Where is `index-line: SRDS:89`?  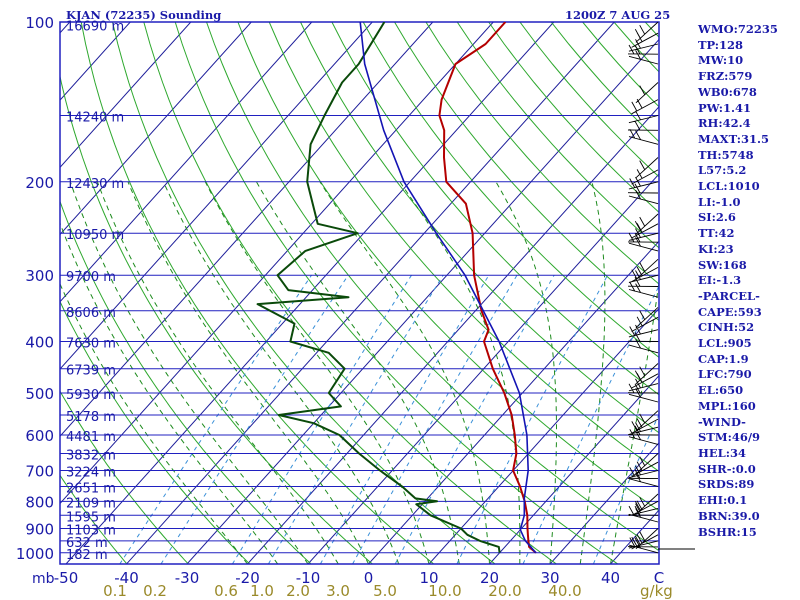
index-line: SRDS:89 is located at coordinates (726, 484).